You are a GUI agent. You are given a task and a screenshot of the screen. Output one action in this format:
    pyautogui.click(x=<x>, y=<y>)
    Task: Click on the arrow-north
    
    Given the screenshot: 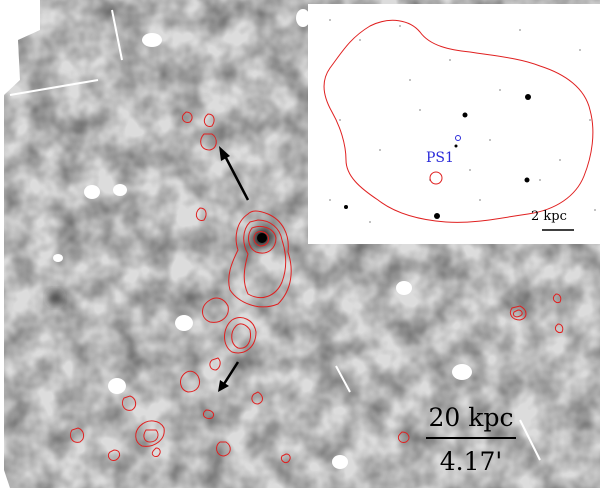 What is the action you would take?
    pyautogui.click(x=236, y=178)
    